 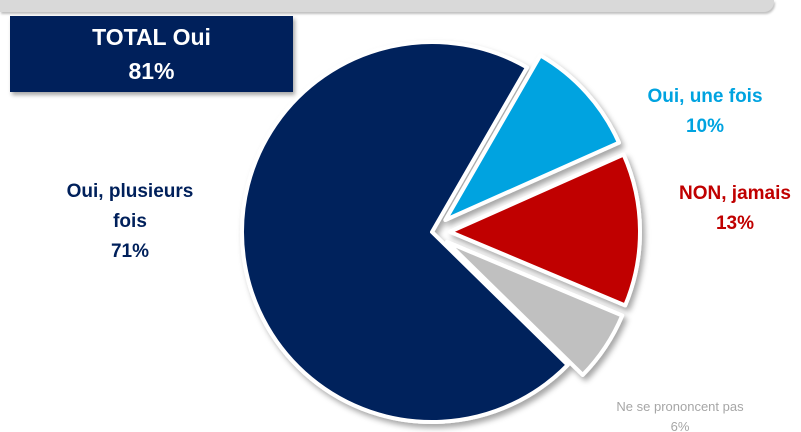 I want to click on label-oui-une-fois: Oui, une fois 10%, so click(x=705, y=112).